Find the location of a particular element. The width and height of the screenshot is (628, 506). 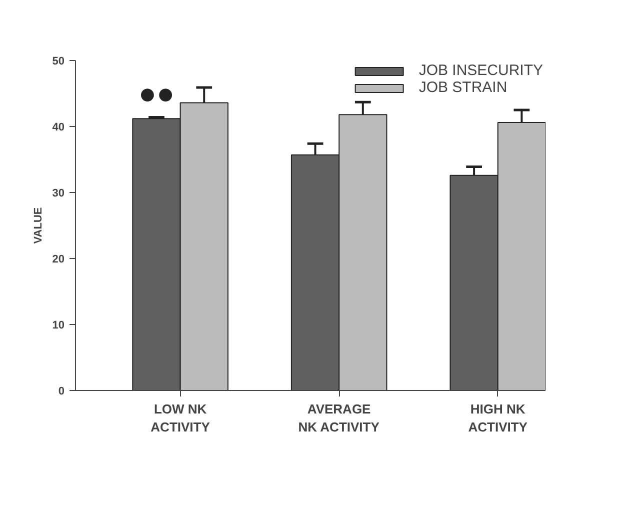

x-tick-label: HIGH NK ACTIVITY is located at coordinates (498, 418).